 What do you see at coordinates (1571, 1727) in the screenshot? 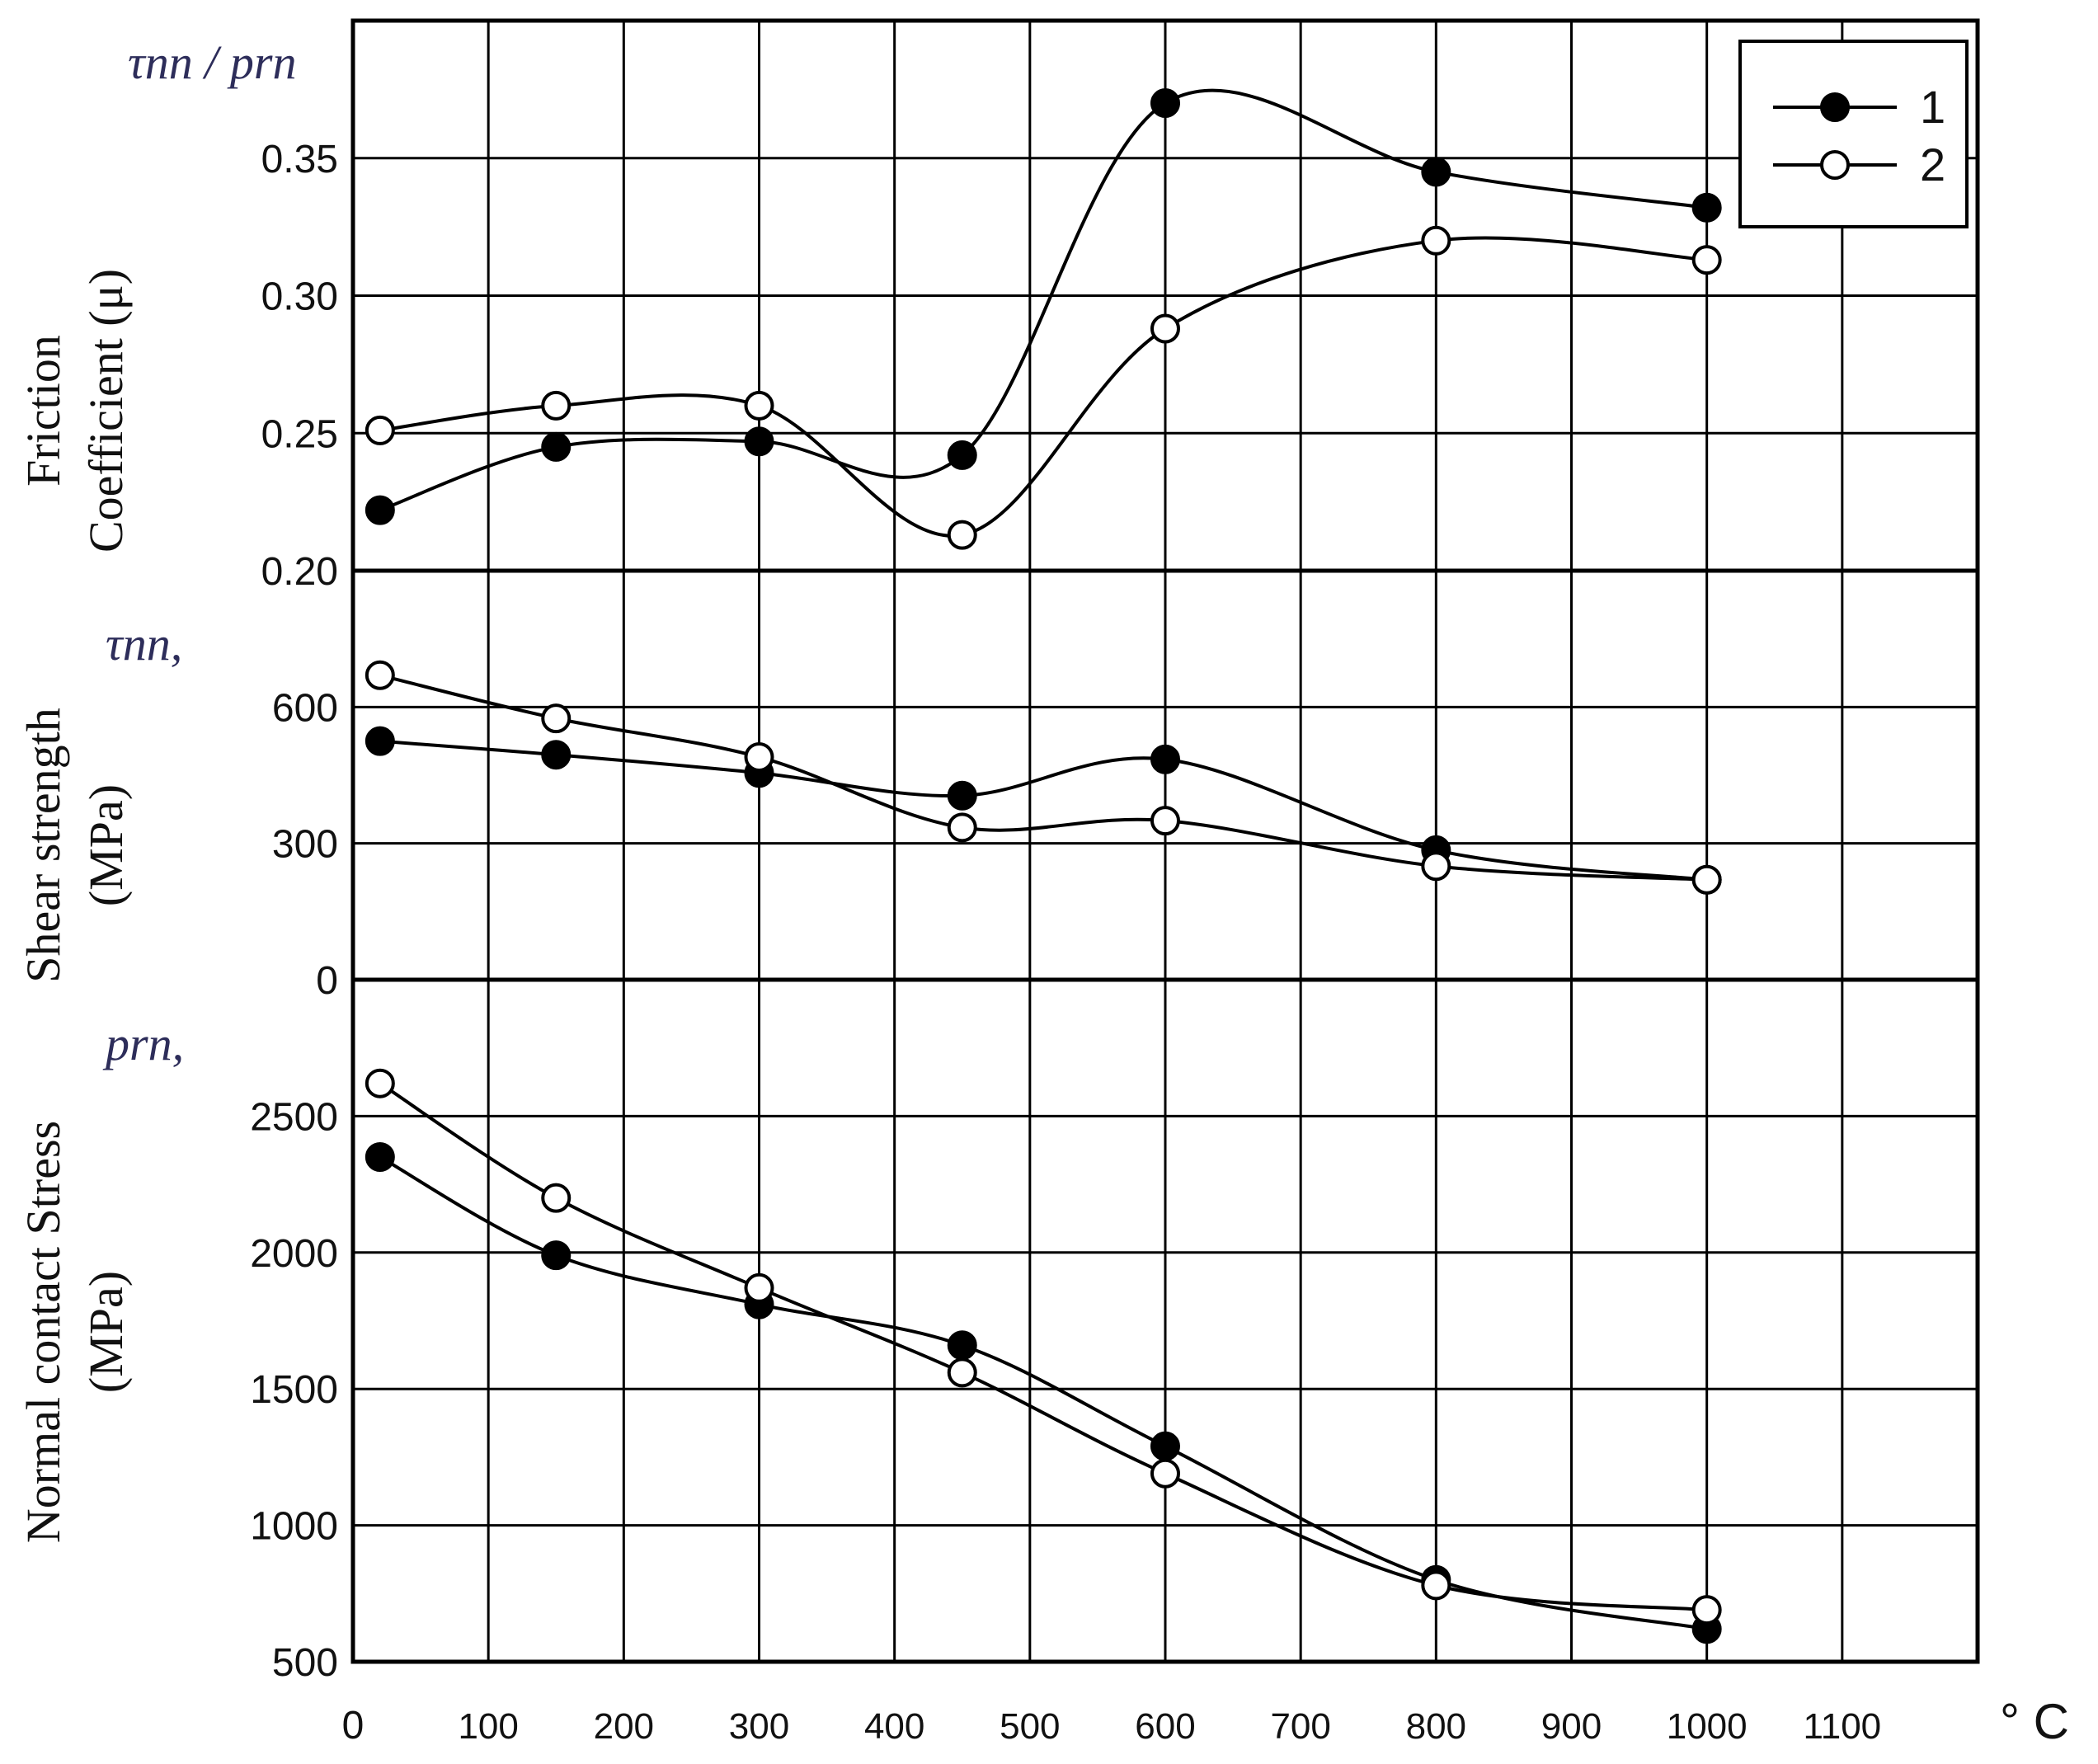
I see `x-tick-label: 900` at bounding box center [1571, 1727].